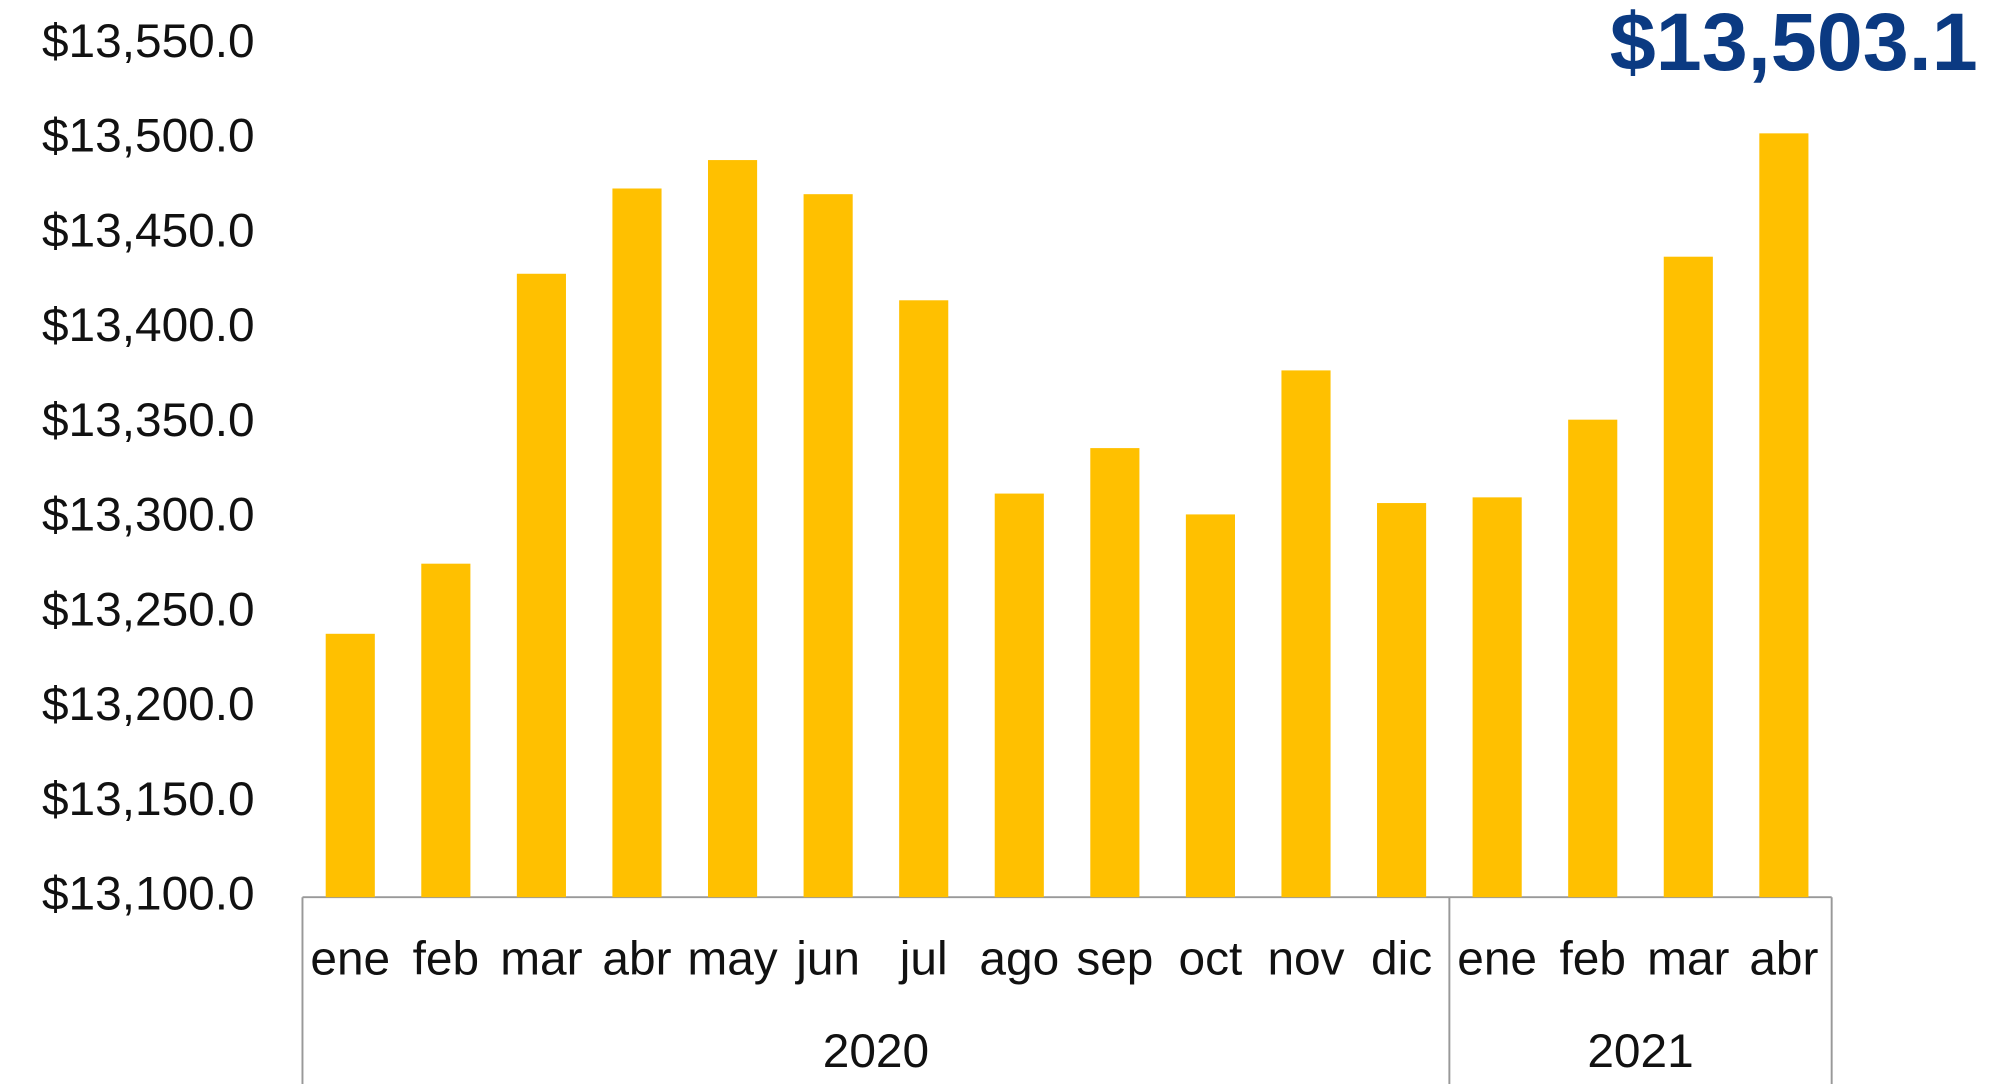 The width and height of the screenshot is (2001, 1084). I want to click on y-tick-label: $13,400.0, so click(148, 325).